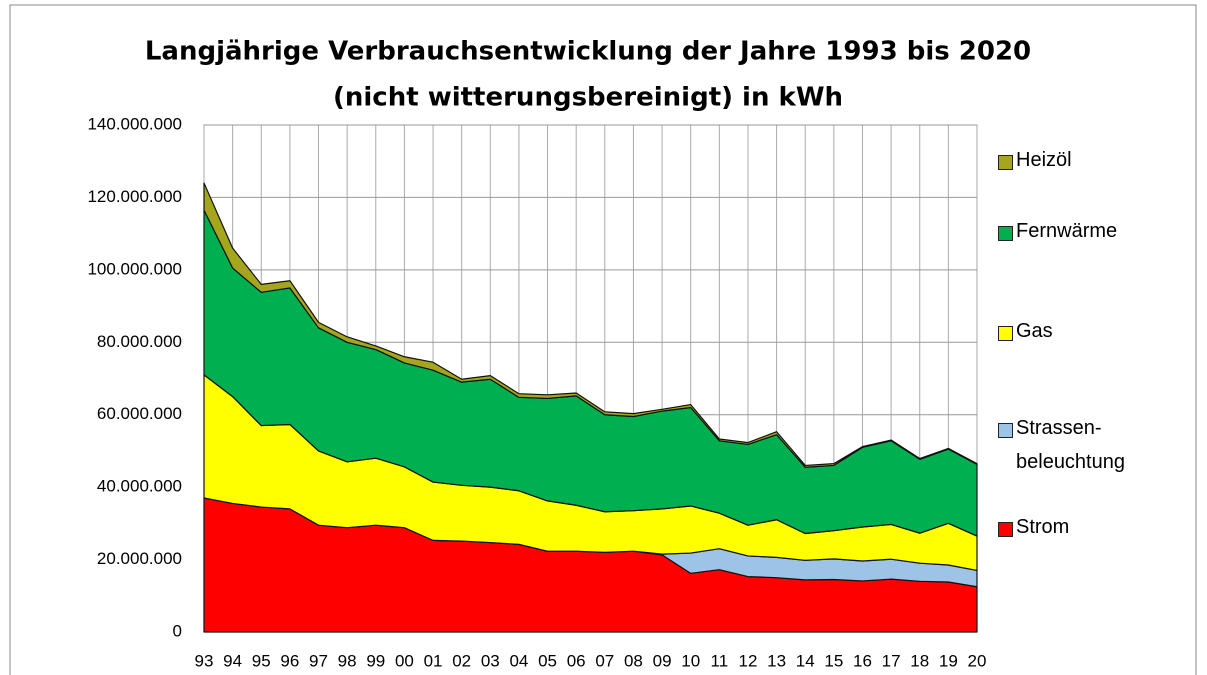 The height and width of the screenshot is (675, 1207). Describe the element at coordinates (1098, 334) in the screenshot. I see `legend-item: Gas` at that location.